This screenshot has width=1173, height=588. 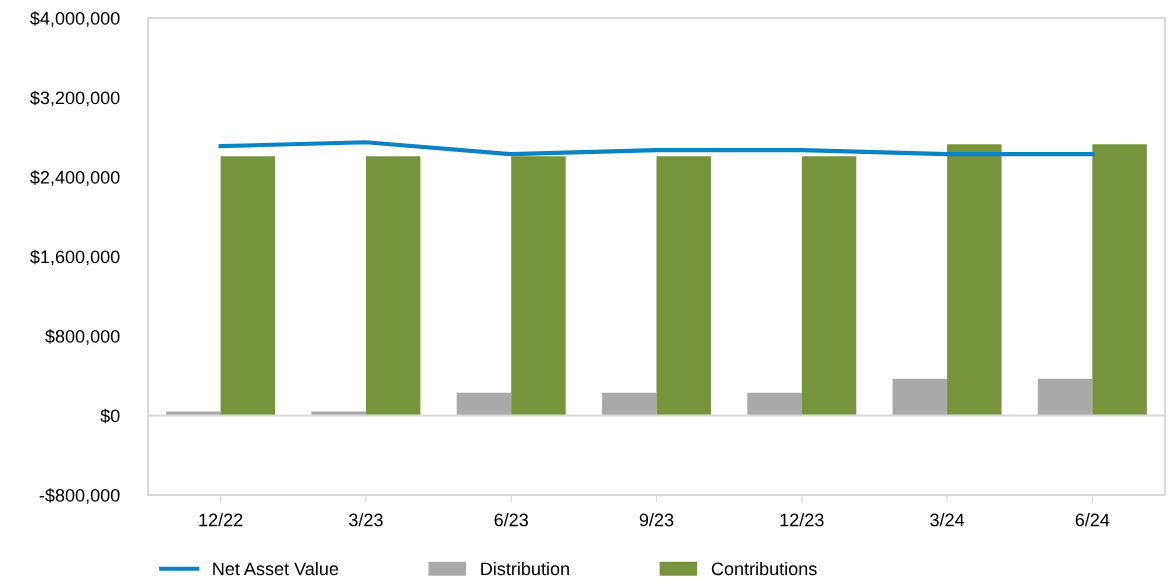 What do you see at coordinates (525, 568) in the screenshot?
I see `legend-label: Distribution` at bounding box center [525, 568].